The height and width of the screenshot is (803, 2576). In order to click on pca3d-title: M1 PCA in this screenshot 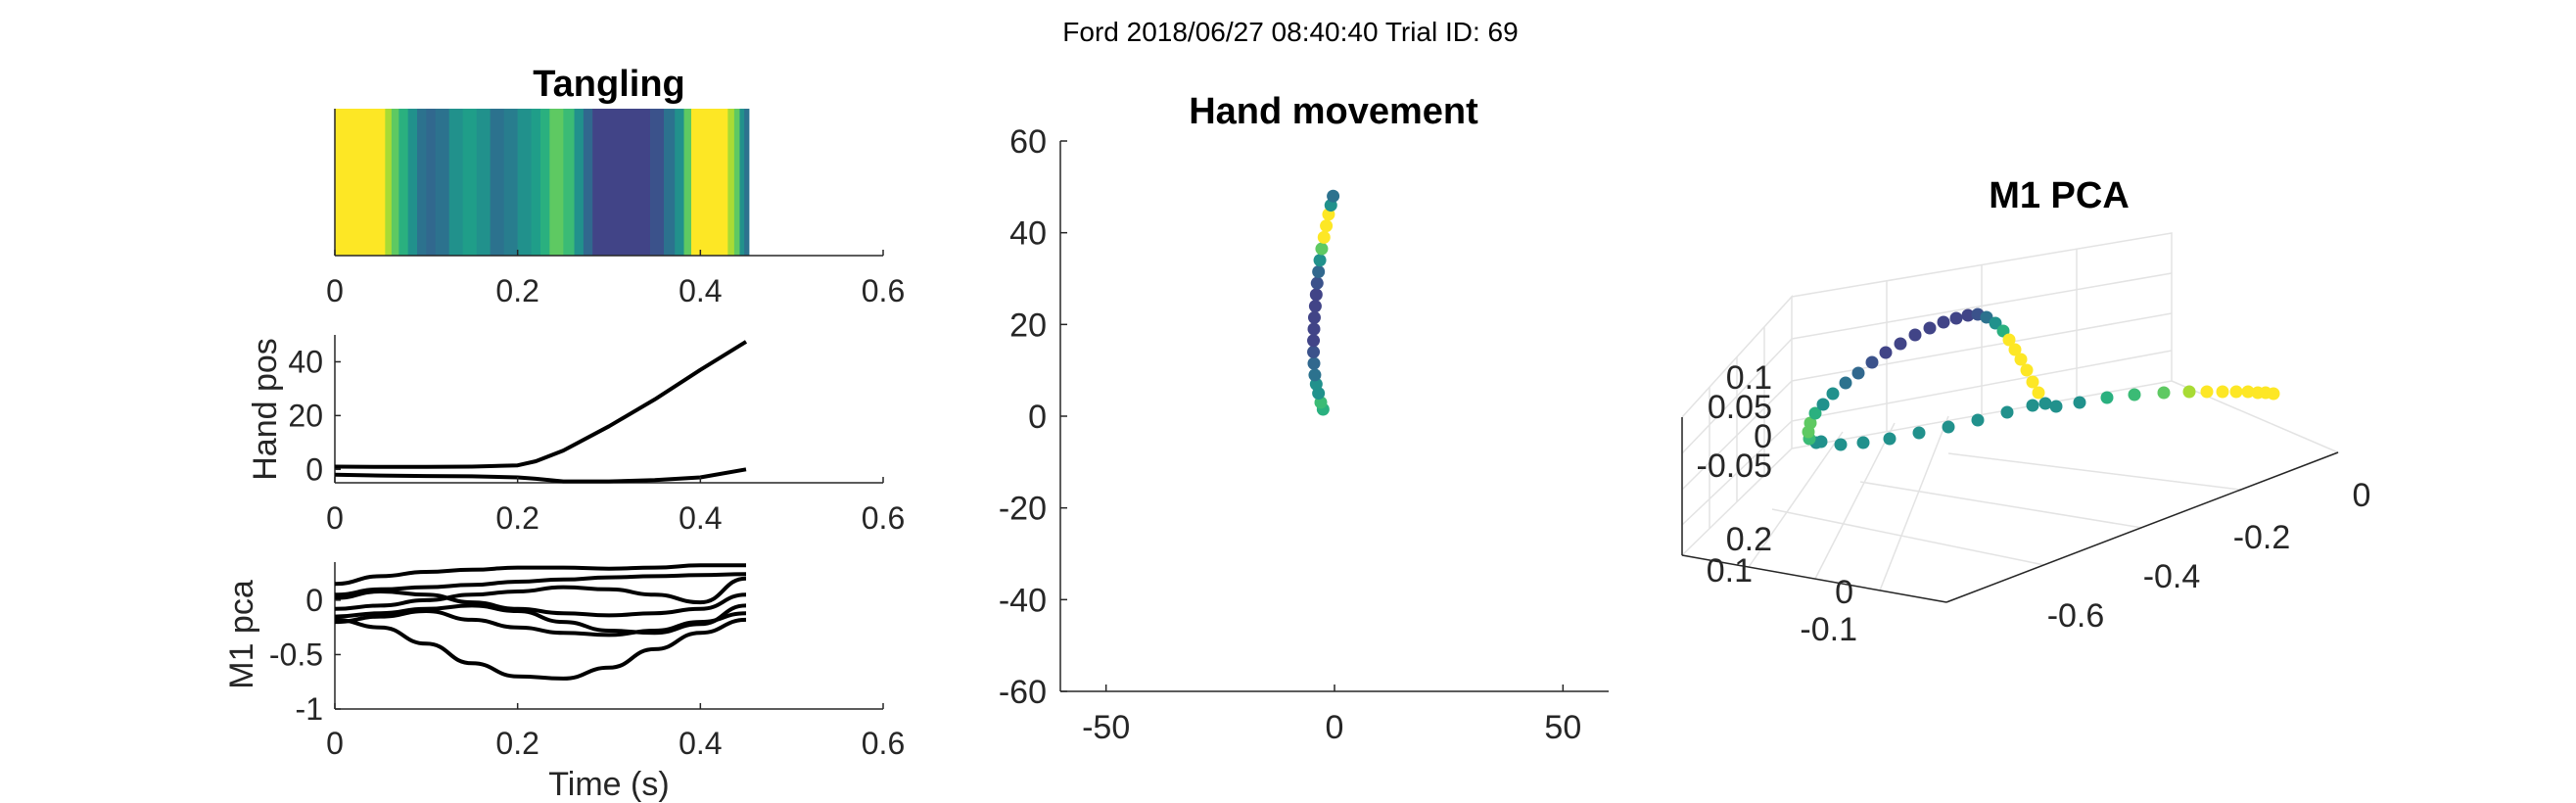, I will do `click(2059, 195)`.